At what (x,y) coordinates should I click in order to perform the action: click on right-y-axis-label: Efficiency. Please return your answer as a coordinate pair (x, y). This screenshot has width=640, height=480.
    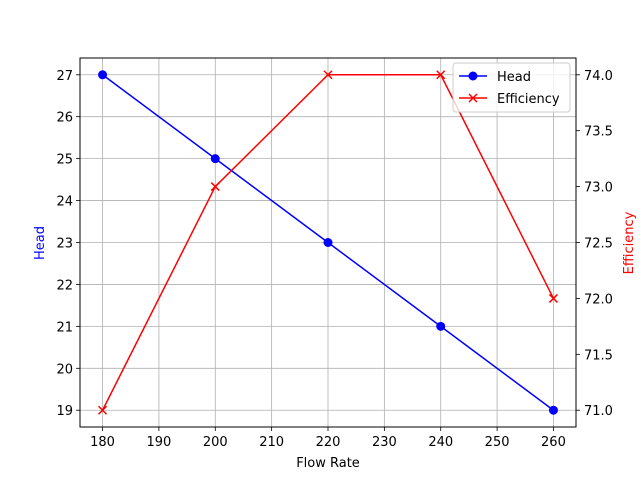
    Looking at the image, I should click on (629, 242).